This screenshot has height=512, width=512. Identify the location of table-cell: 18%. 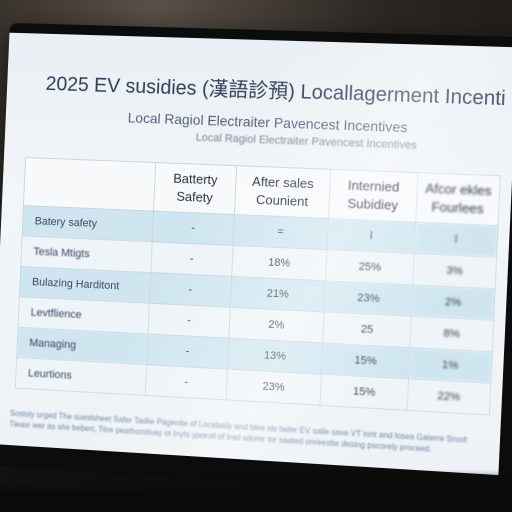
(279, 262).